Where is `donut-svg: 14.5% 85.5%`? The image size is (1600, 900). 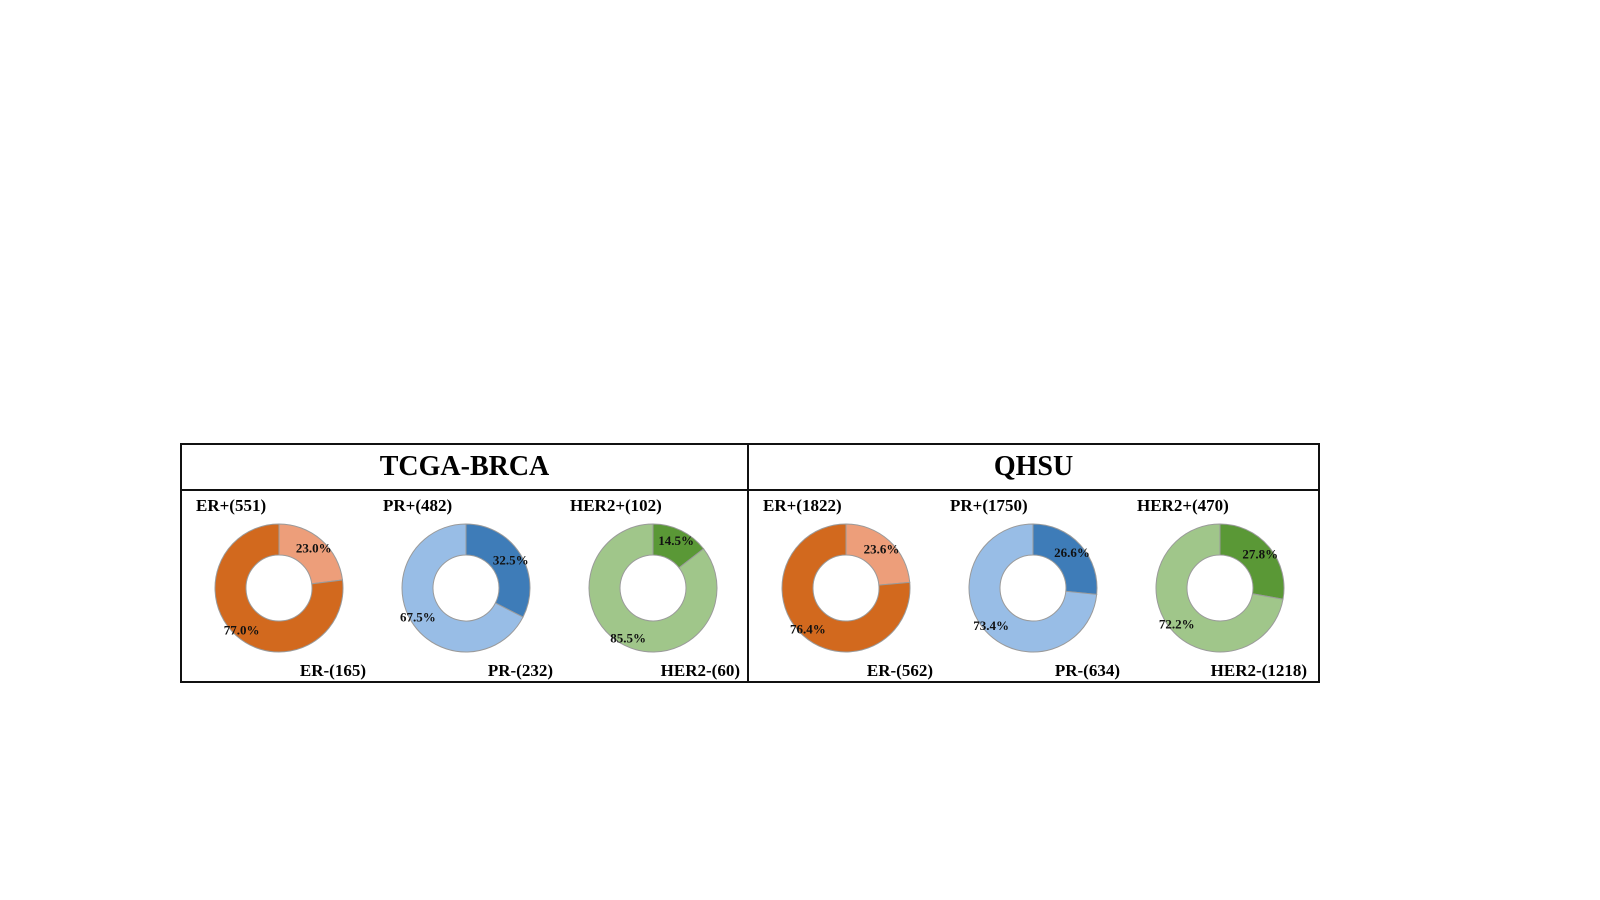
donut-svg: 14.5% 85.5% is located at coordinates (653, 588).